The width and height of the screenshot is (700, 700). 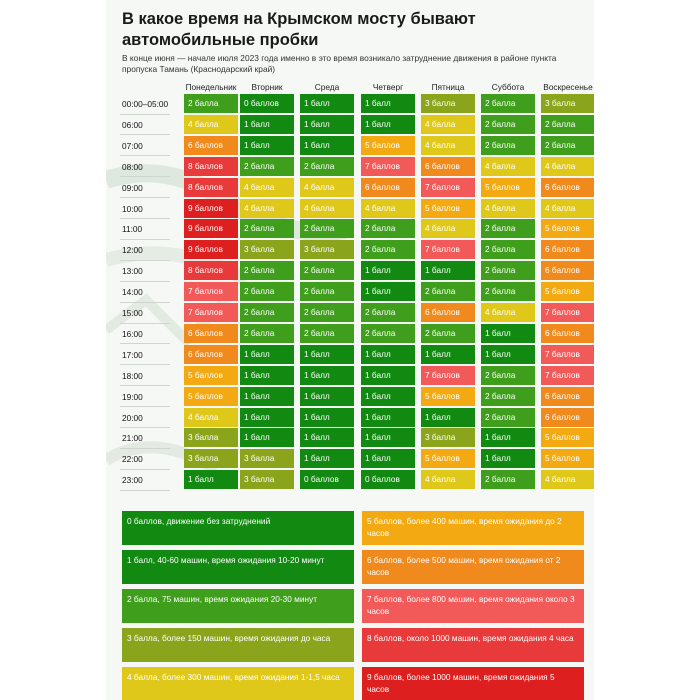 I want to click on row-label: 17:00, so click(x=132, y=354).